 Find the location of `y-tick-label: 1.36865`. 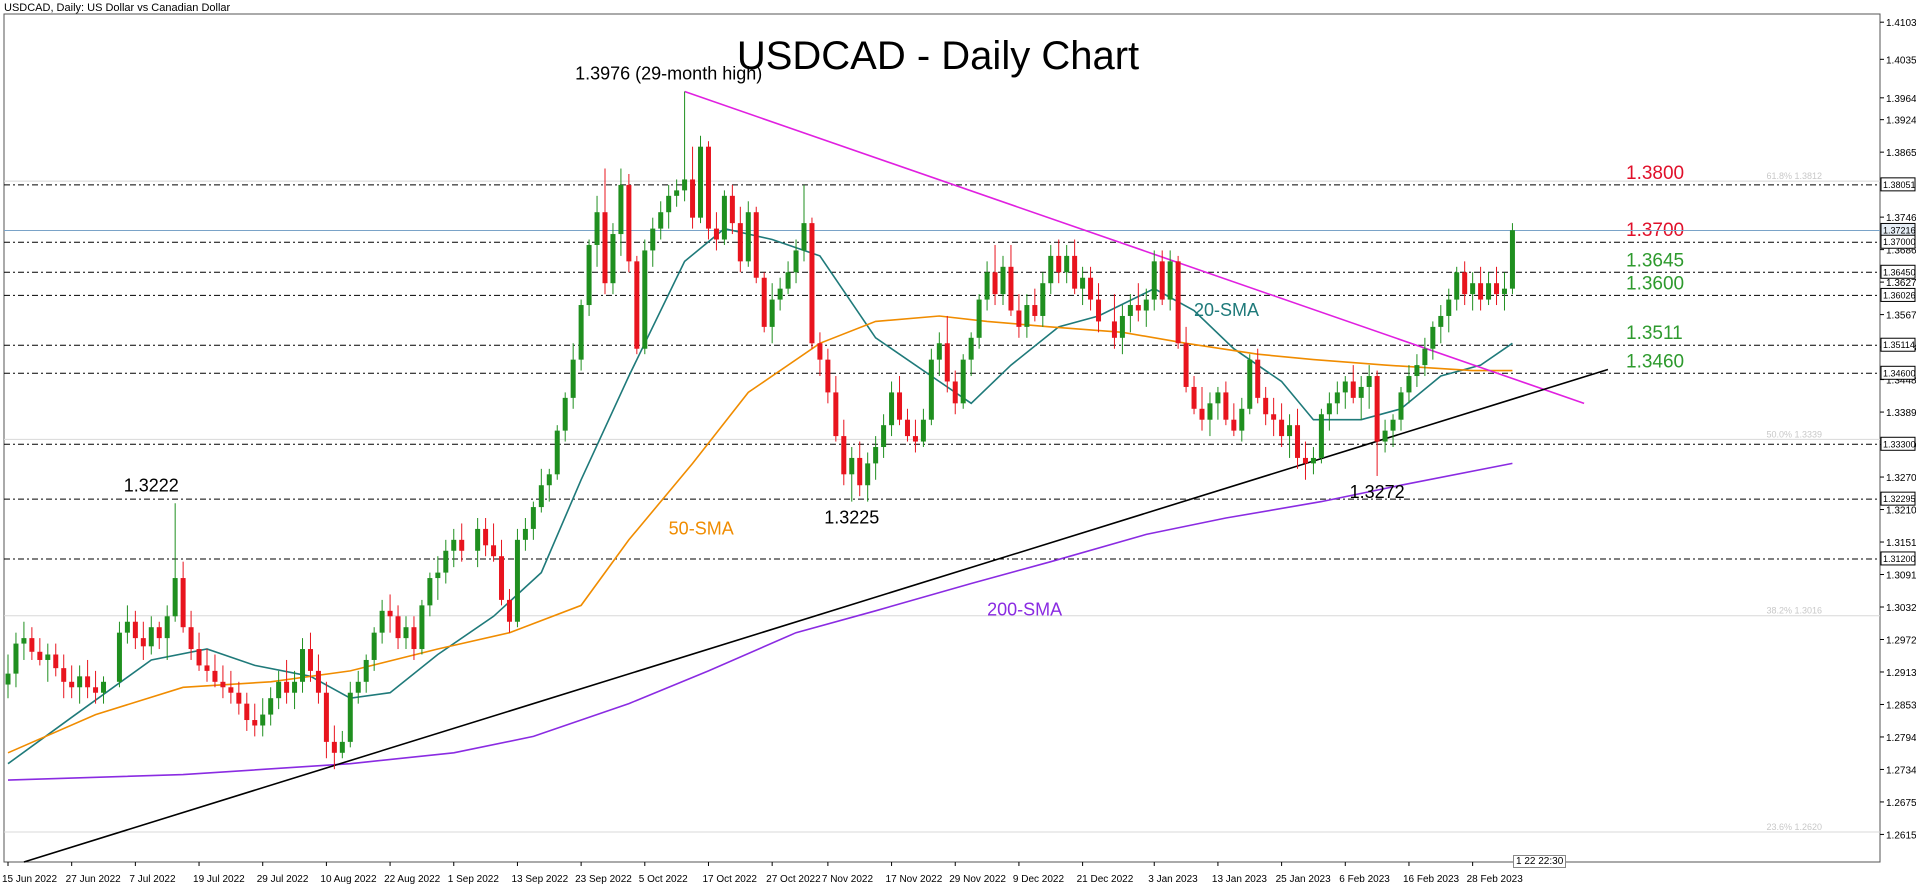

y-tick-label: 1.36865 is located at coordinates (1901, 251).